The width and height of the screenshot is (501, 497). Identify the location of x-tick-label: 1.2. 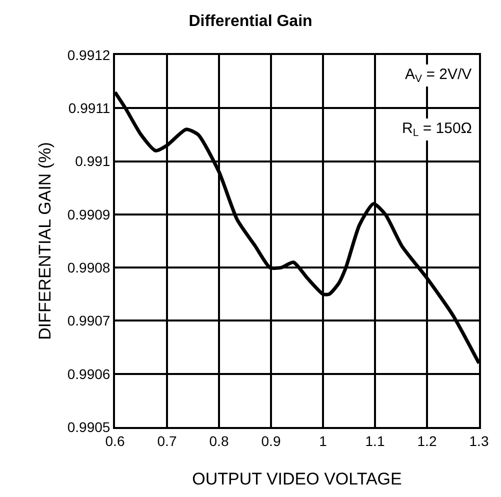
(427, 440).